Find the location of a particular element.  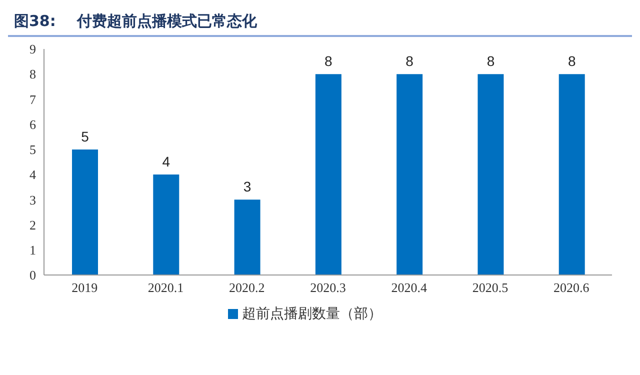

x-tick-label: 2020.6 is located at coordinates (572, 288).